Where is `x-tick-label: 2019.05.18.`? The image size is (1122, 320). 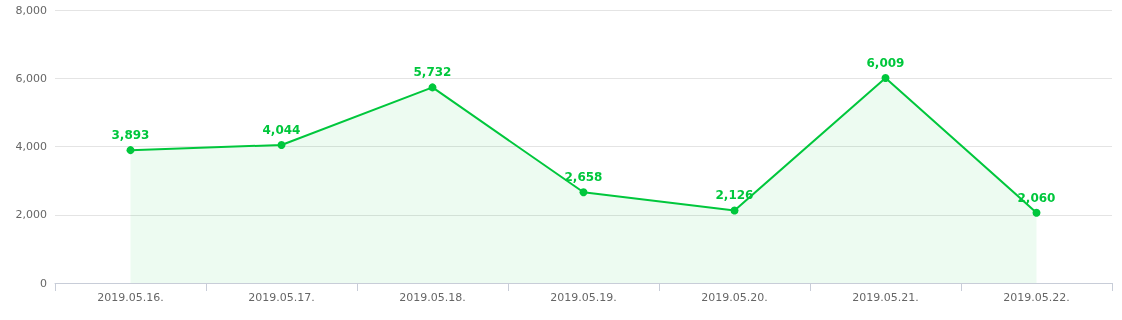
x-tick-label: 2019.05.18. is located at coordinates (432, 297).